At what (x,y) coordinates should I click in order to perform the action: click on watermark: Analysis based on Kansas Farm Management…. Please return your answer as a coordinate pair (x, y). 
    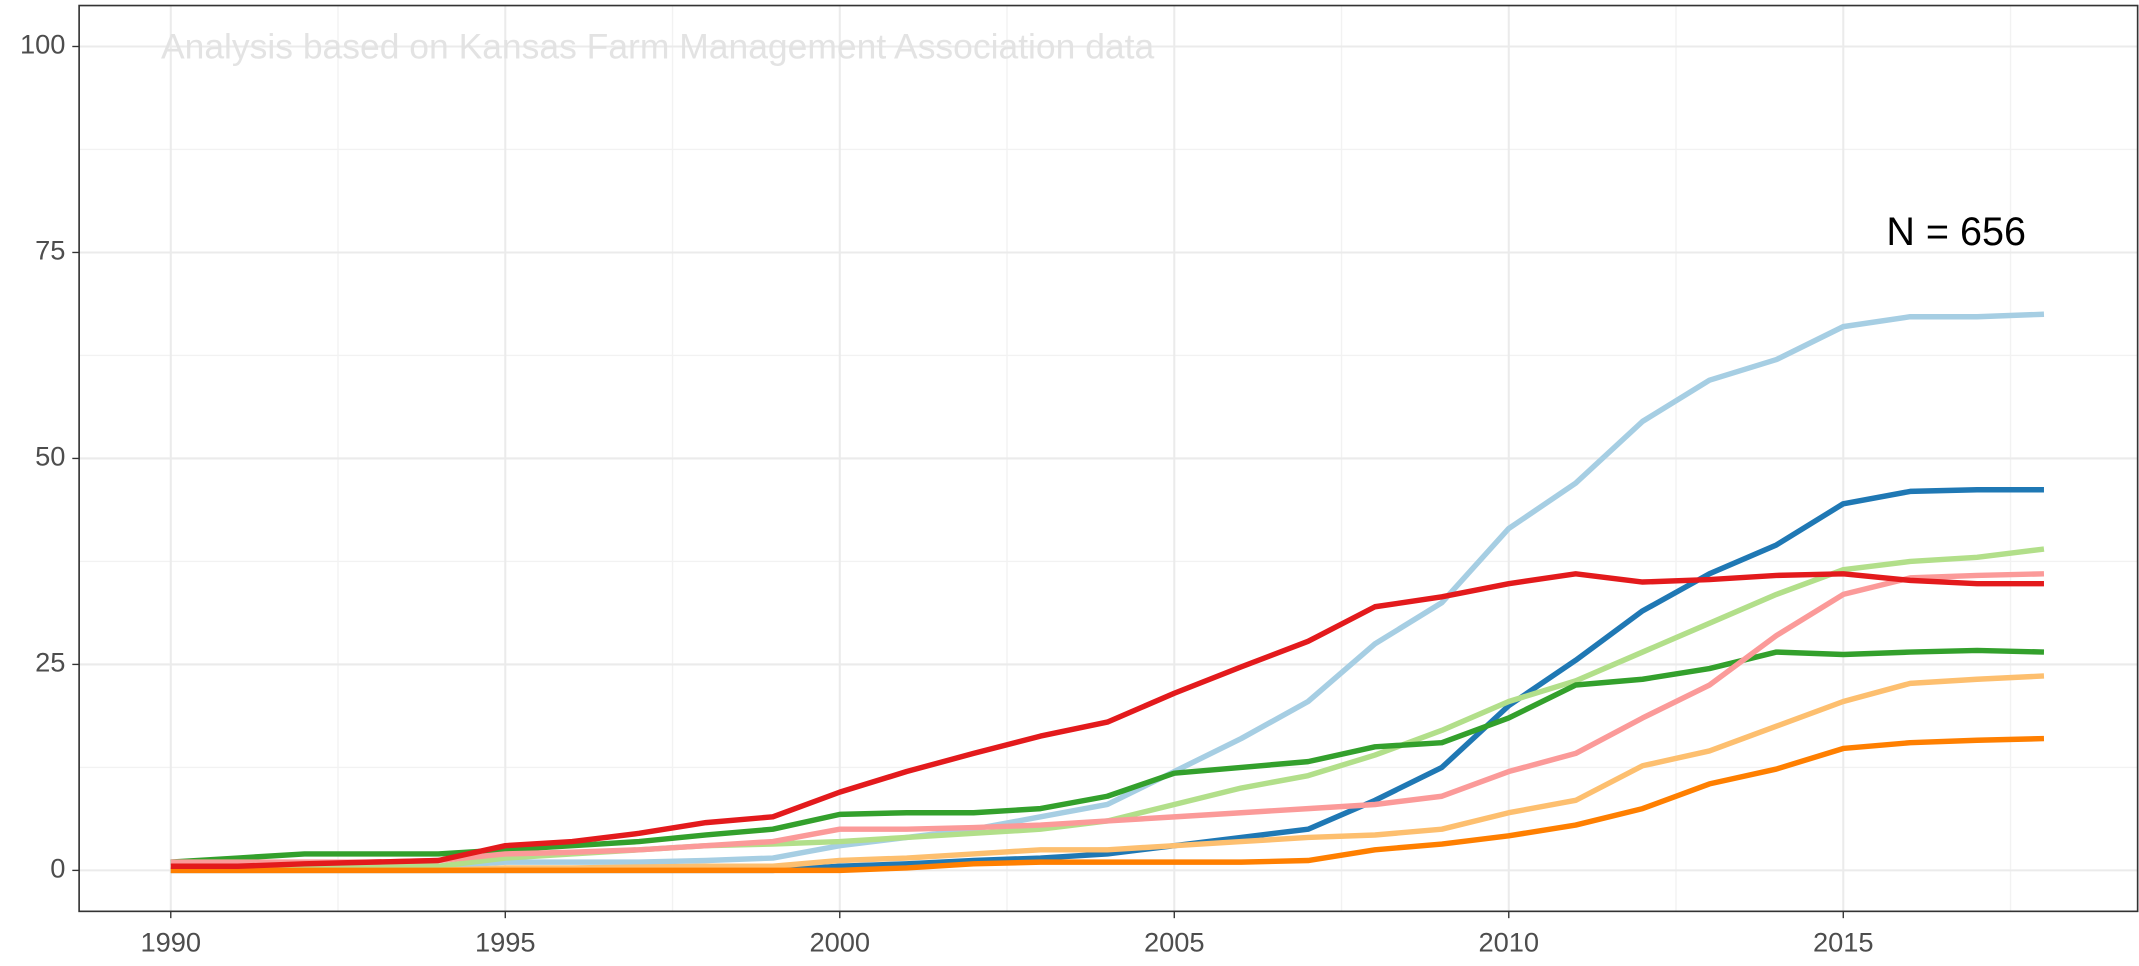
    Looking at the image, I should click on (658, 47).